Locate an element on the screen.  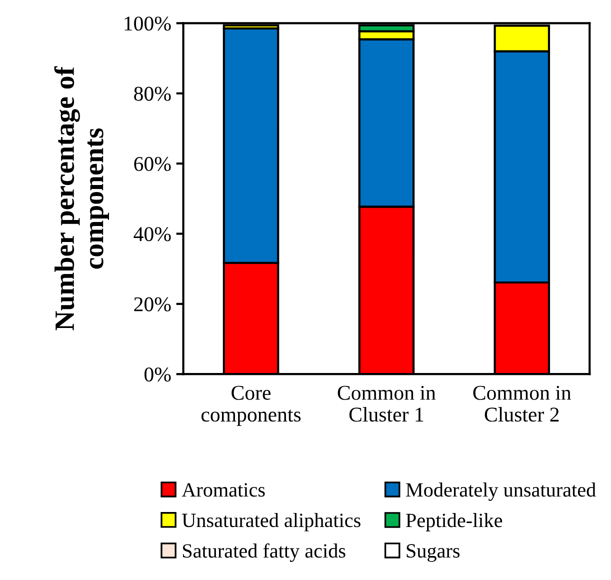
legend-label: Peptide-like is located at coordinates (454, 522).